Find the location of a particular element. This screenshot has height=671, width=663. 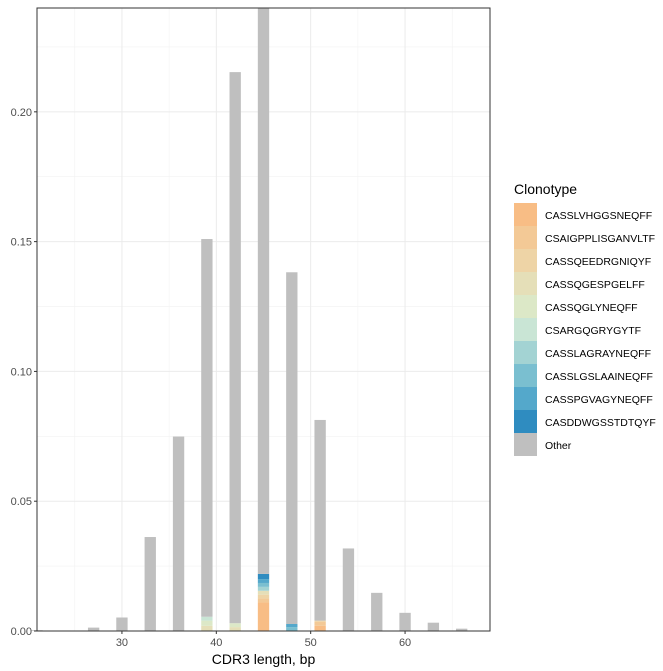

legend-item: CASDDWGSSTDTQYF is located at coordinates (585, 421).